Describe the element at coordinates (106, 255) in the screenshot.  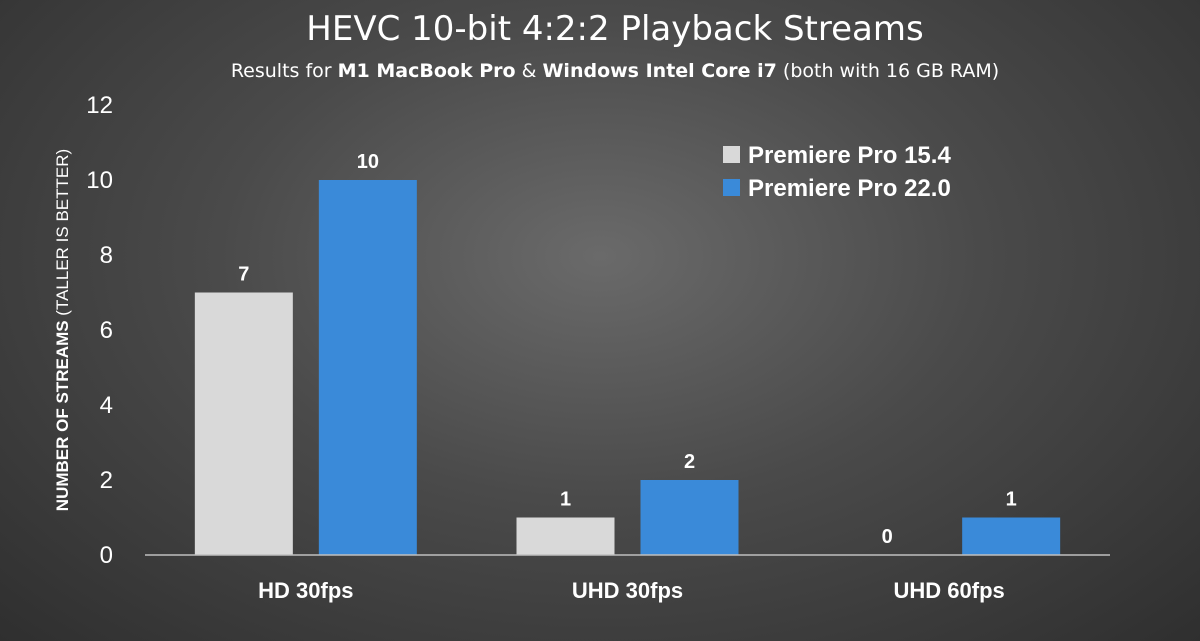
I see `y-tick-label: 8` at that location.